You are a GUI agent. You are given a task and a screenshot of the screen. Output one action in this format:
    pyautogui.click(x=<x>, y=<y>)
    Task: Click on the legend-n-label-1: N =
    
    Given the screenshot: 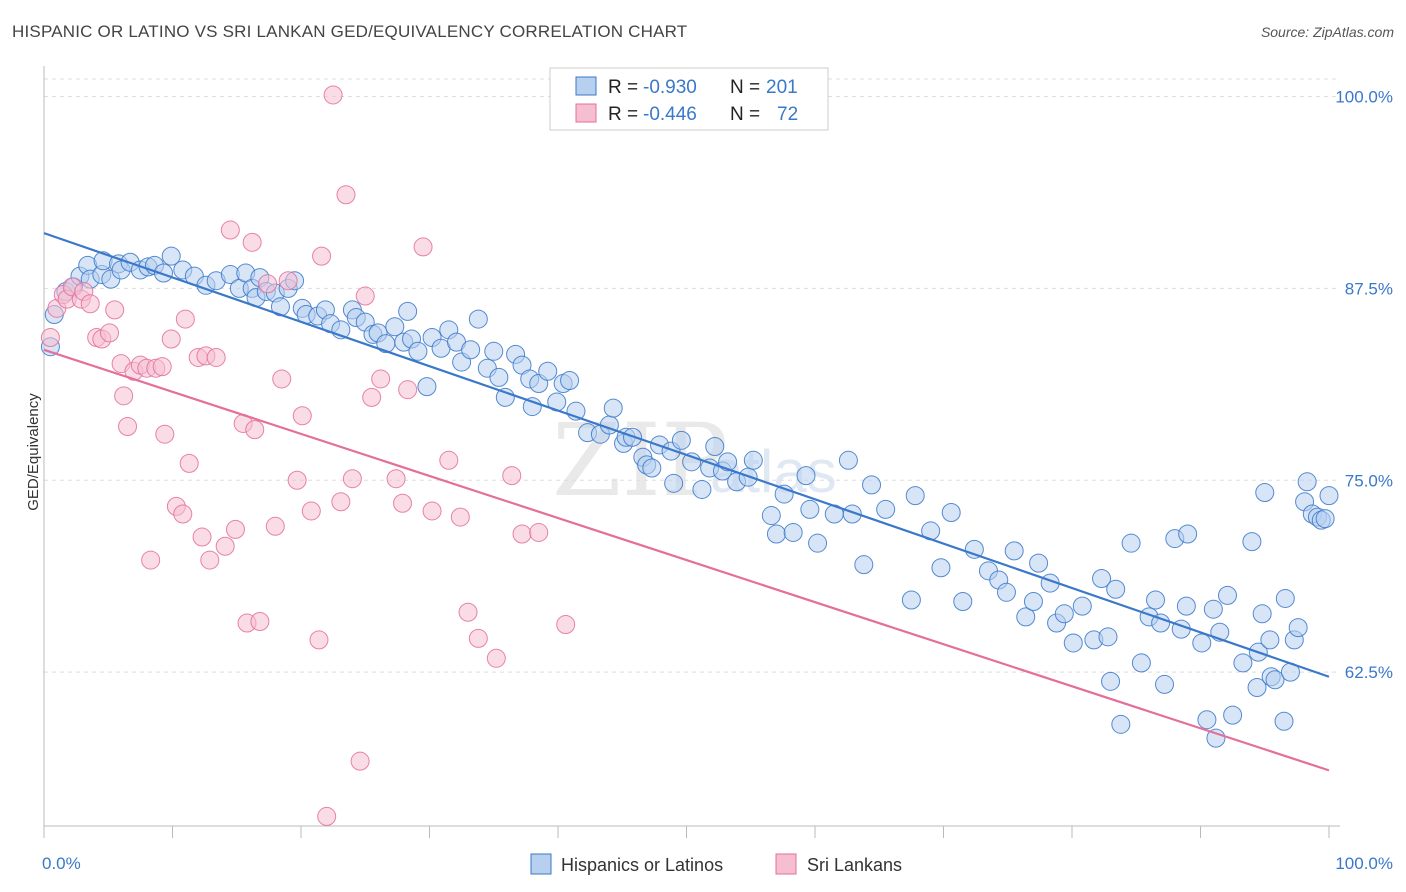 What is the action you would take?
    pyautogui.click(x=745, y=87)
    